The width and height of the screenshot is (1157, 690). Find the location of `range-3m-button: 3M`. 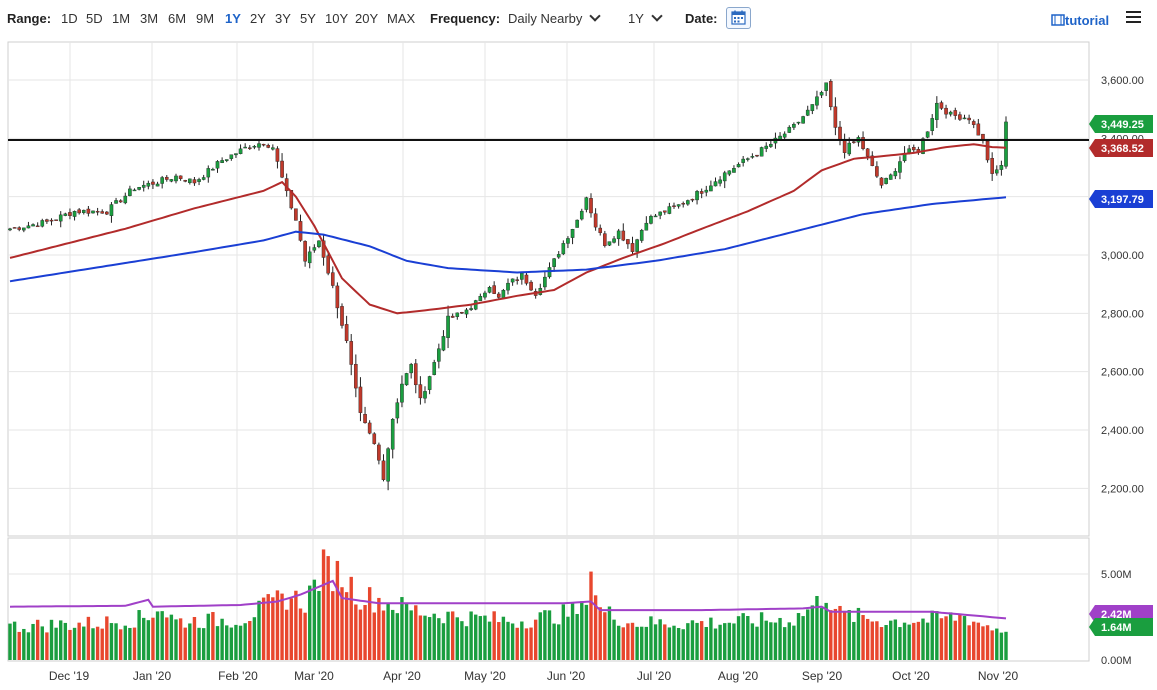

range-3m-button: 3M is located at coordinates (149, 18).